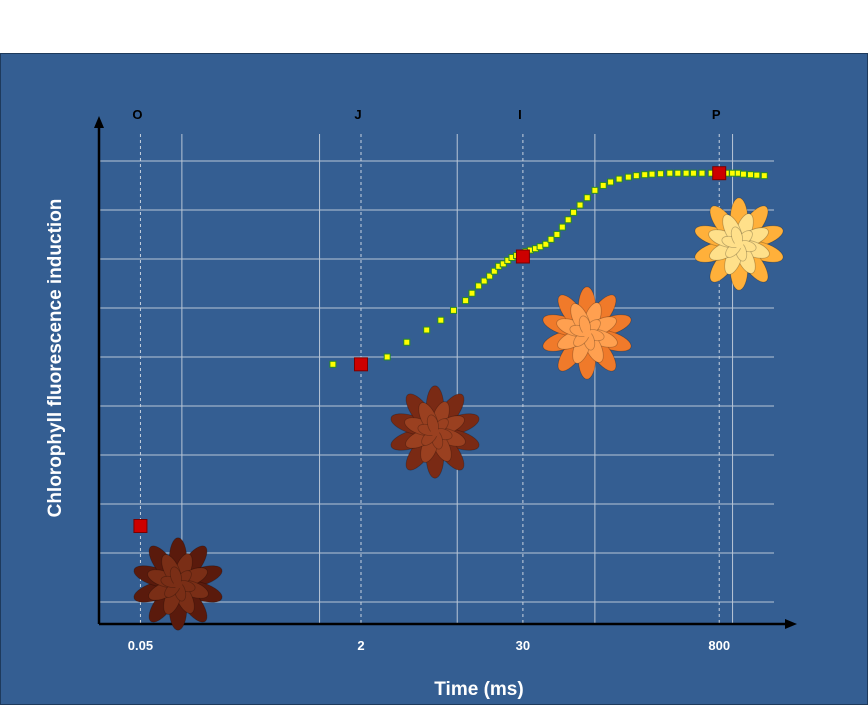 The image size is (868, 716). Describe the element at coordinates (360, 645) in the screenshot. I see `x-tick-label: 2` at that location.